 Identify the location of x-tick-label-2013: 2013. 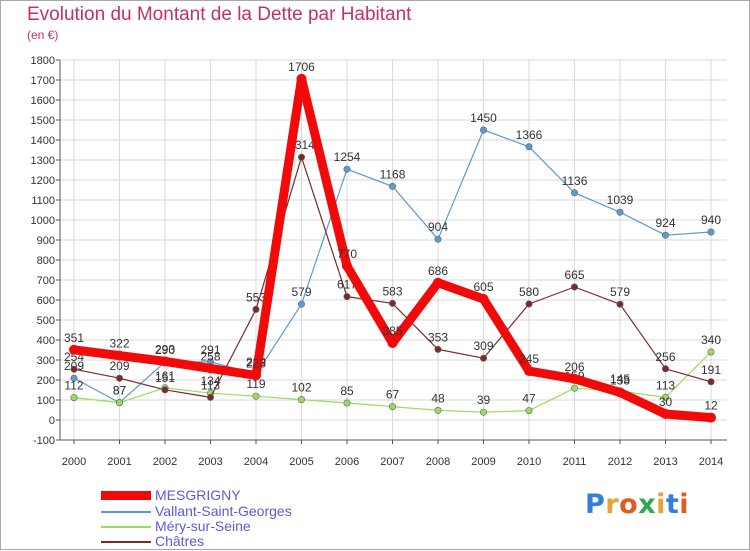
(665, 462).